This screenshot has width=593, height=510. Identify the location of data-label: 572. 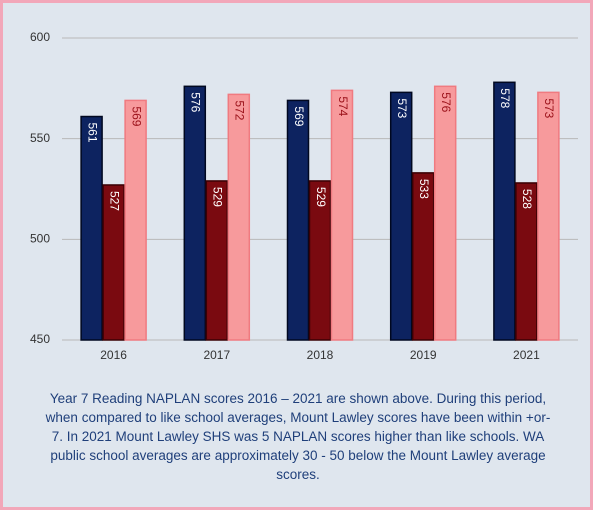
(240, 110).